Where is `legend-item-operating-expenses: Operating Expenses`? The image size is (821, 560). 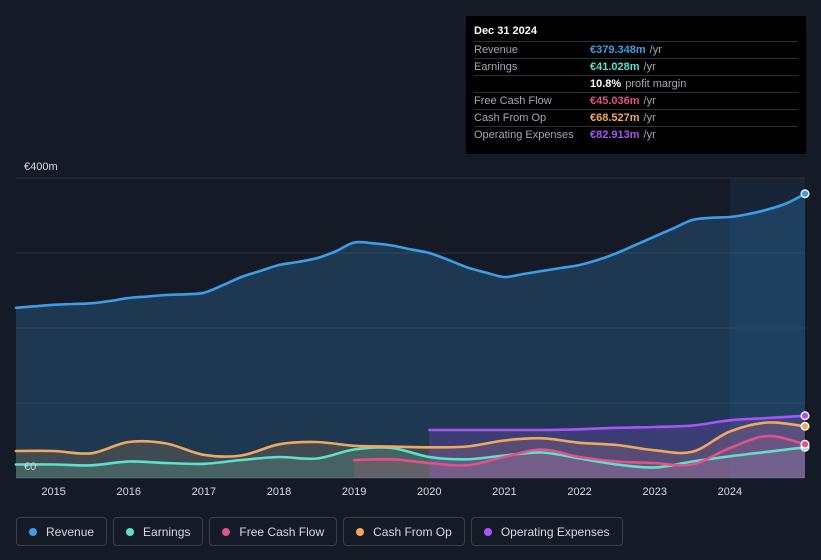 legend-item-operating-expenses: Operating Expenses is located at coordinates (546, 531).